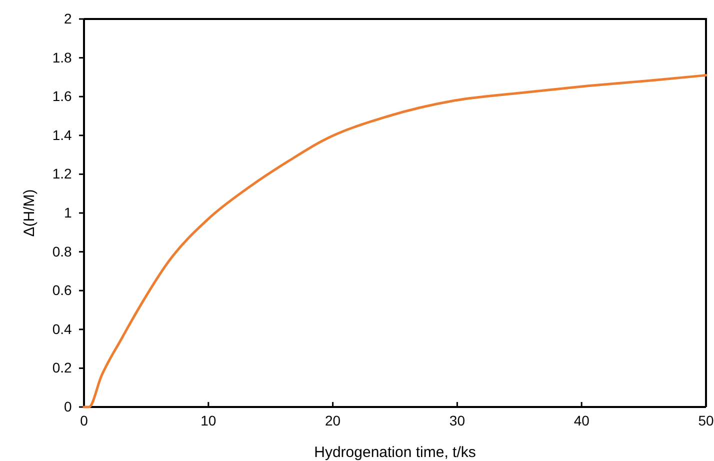  Describe the element at coordinates (62, 57) in the screenshot. I see `y-tick-label: 1.8` at that location.